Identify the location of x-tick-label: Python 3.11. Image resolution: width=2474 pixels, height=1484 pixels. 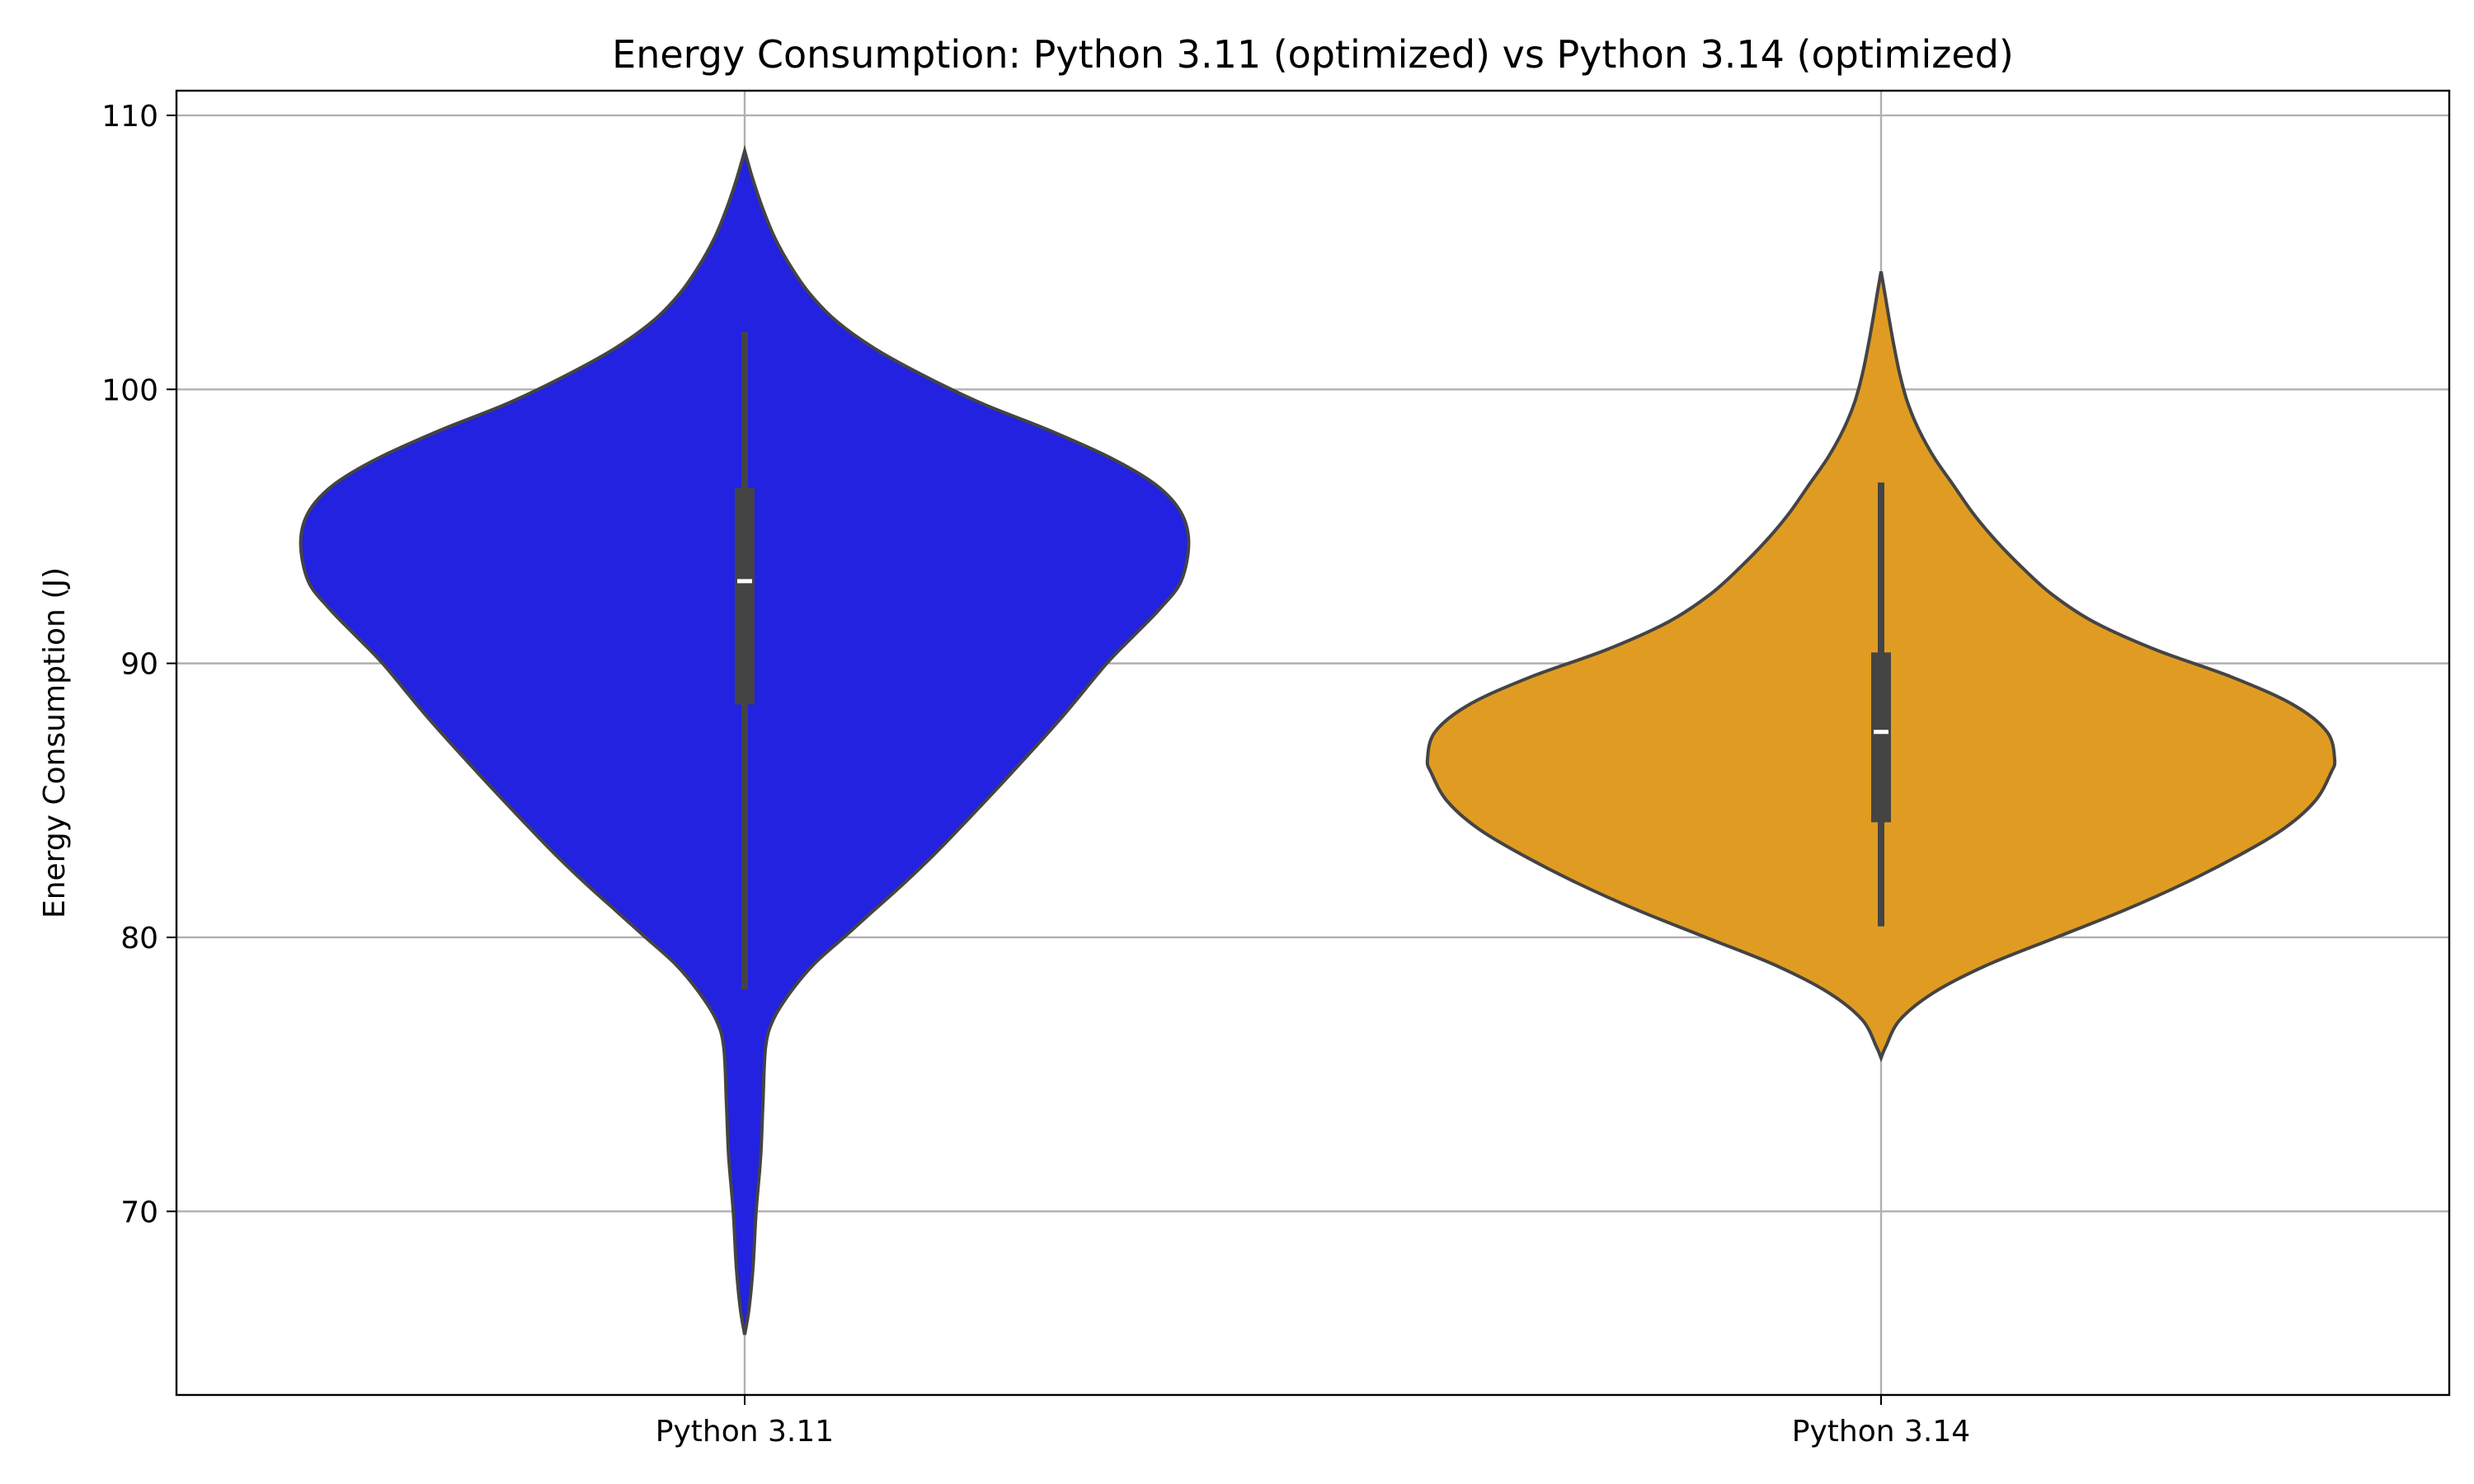
(745, 1432).